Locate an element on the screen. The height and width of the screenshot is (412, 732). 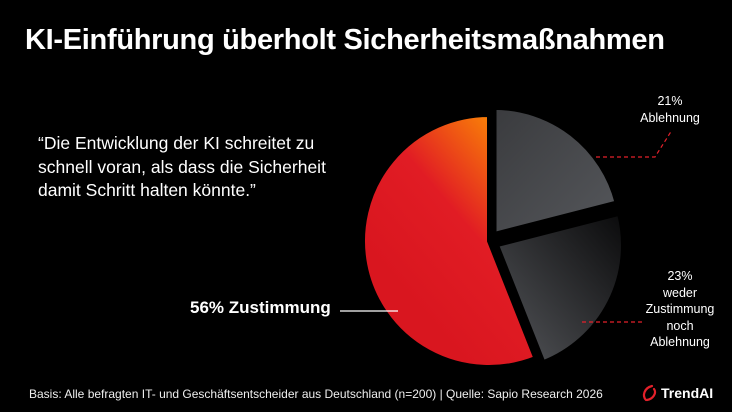
weder-line: weder is located at coordinates (680, 292).